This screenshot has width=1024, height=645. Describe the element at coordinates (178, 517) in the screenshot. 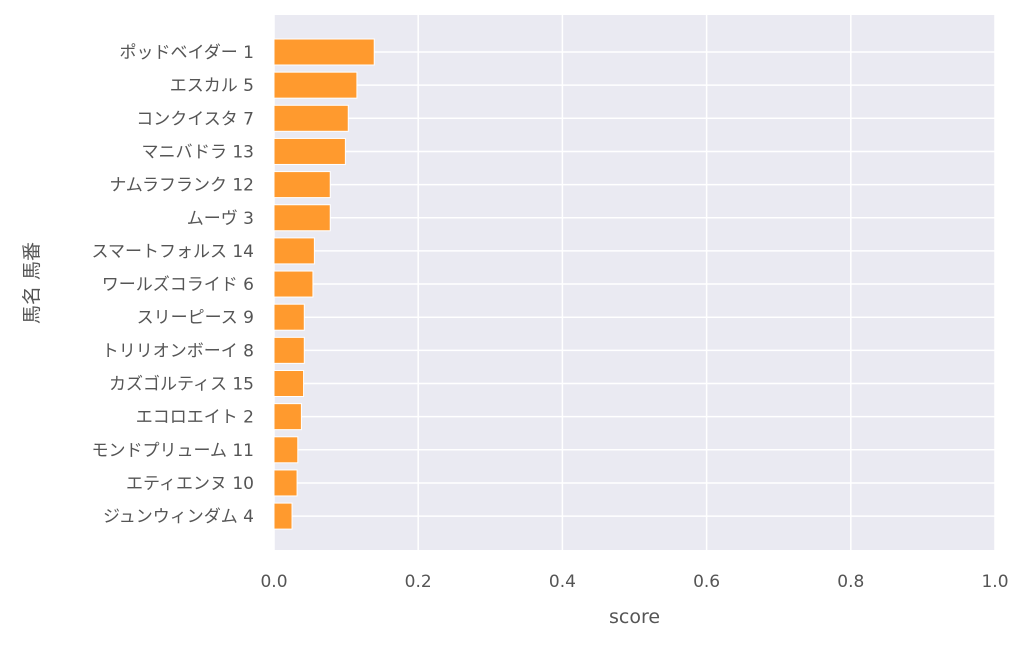

I see `y-tick-label: ジュンウィンダム 4` at that location.